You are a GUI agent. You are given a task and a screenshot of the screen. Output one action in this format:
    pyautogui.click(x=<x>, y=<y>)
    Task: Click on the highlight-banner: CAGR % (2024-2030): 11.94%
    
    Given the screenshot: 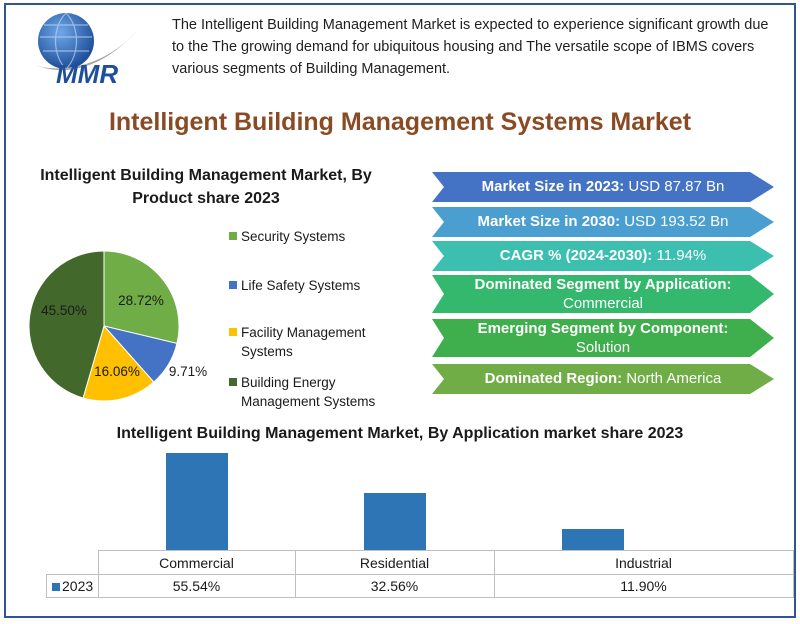 What is the action you would take?
    pyautogui.click(x=603, y=256)
    